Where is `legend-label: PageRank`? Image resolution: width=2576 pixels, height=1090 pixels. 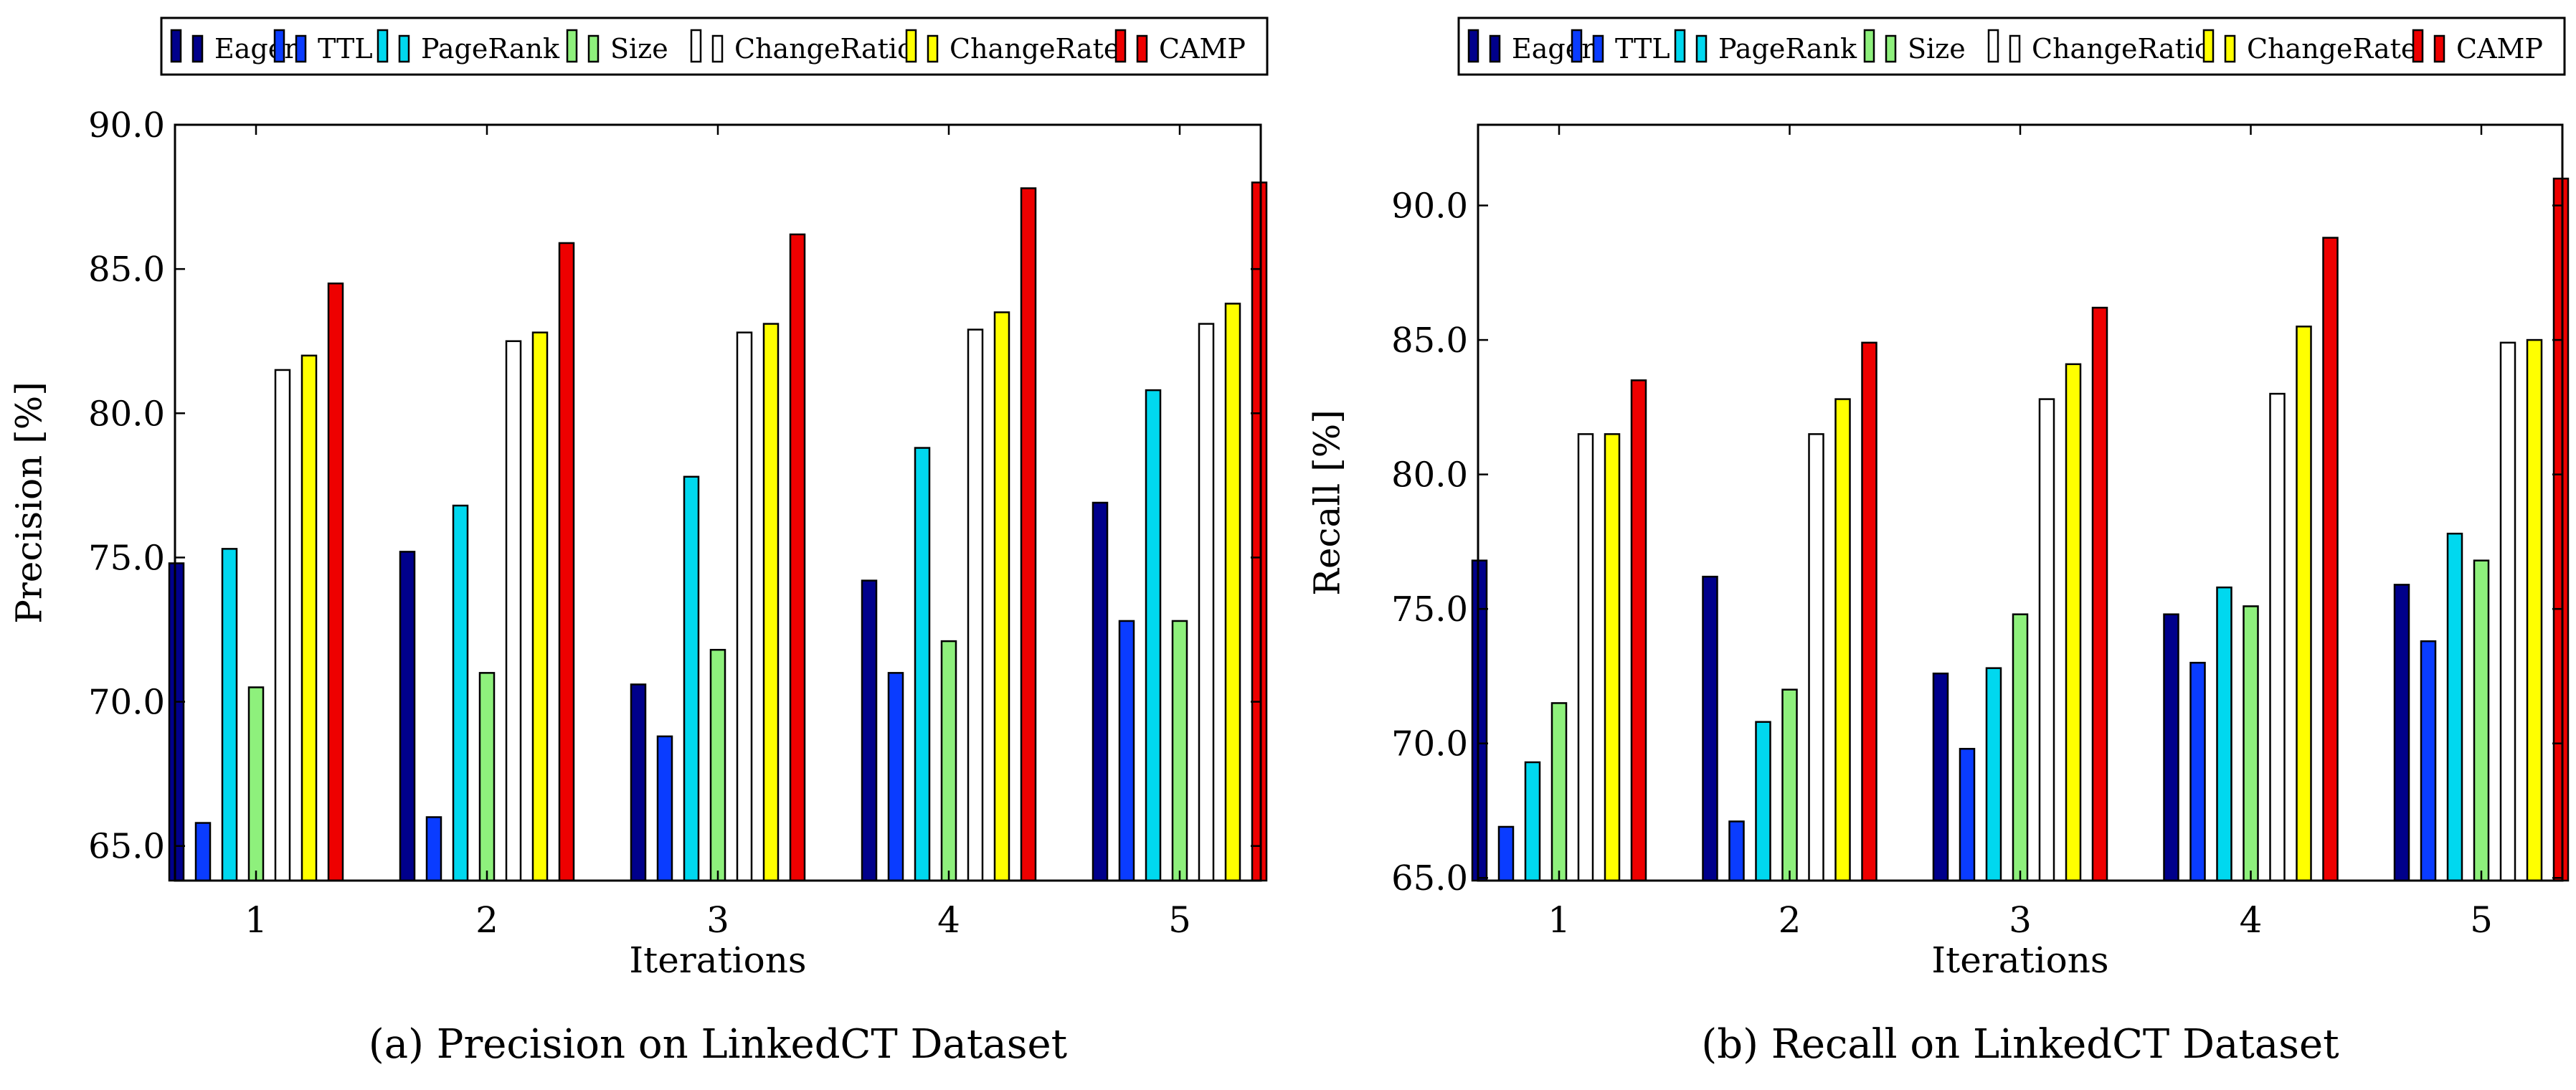
legend-label: PageRank is located at coordinates (490, 49).